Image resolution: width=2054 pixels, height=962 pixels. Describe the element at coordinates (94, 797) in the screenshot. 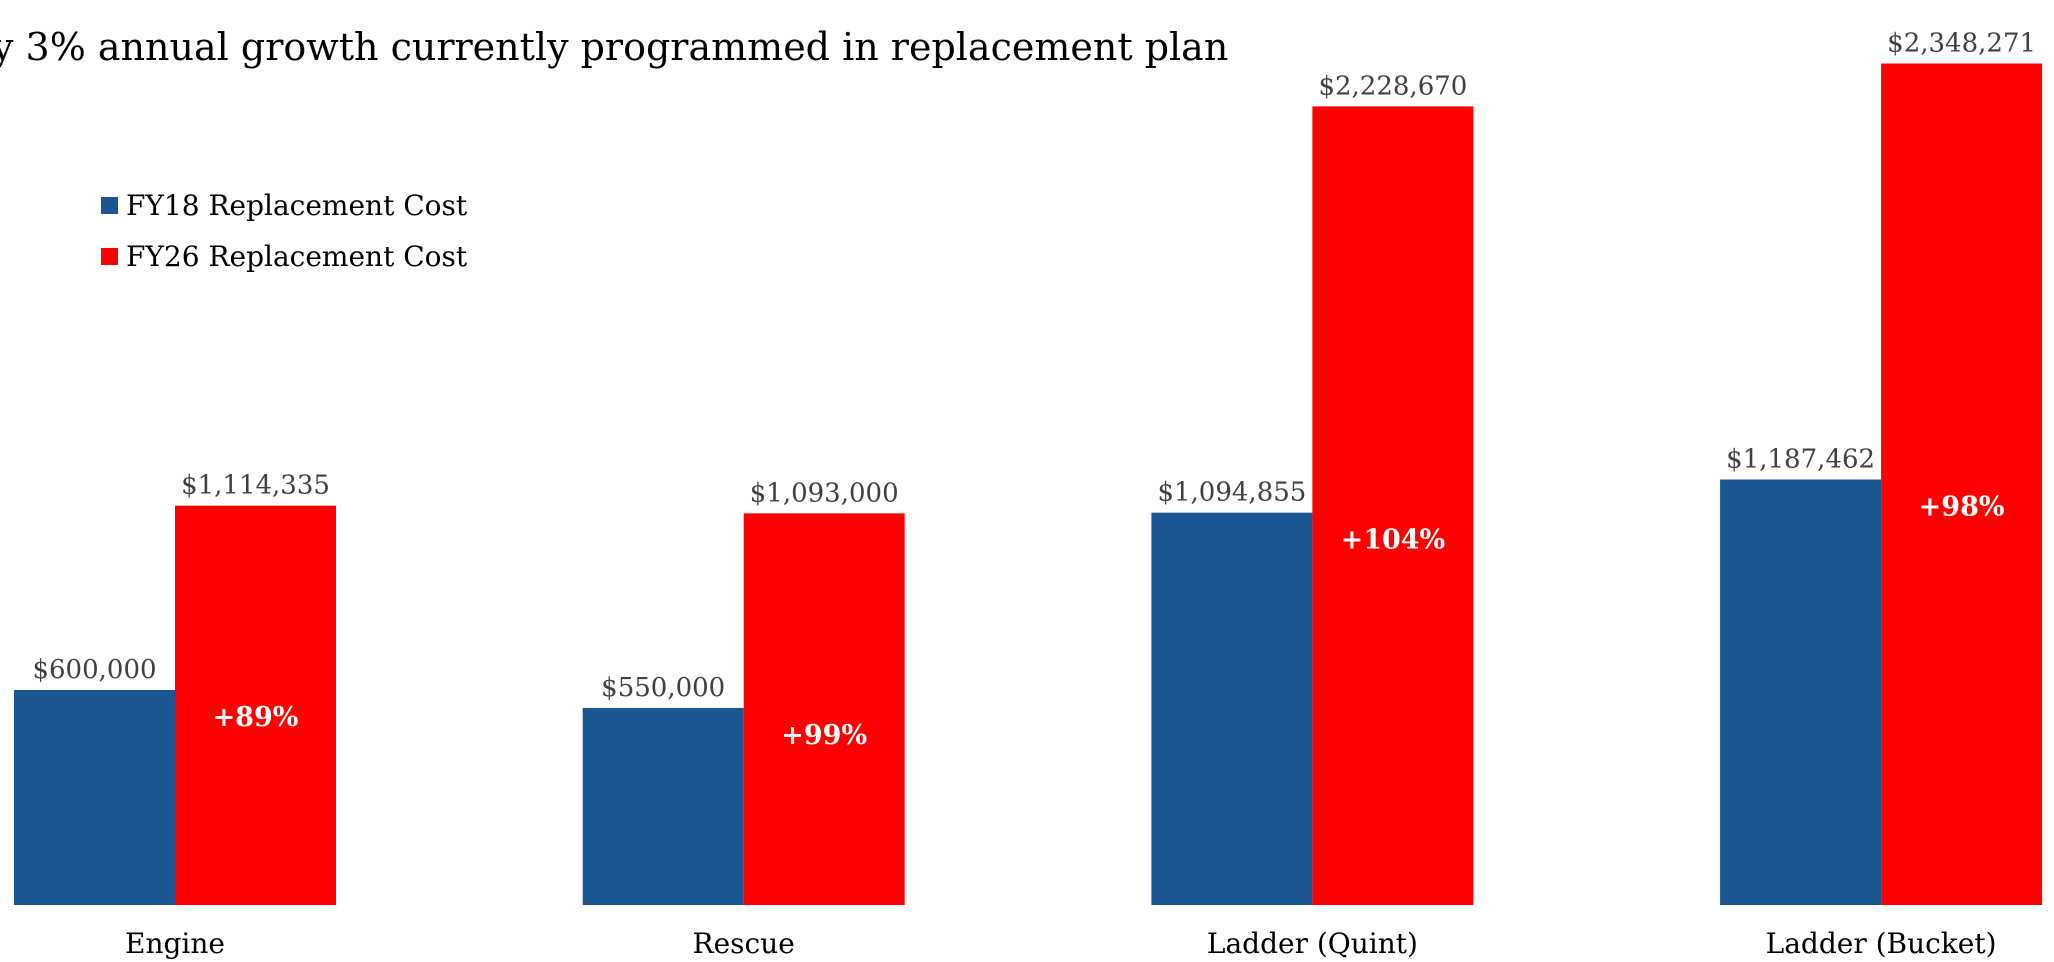

I see `bar-fy18-engine` at that location.